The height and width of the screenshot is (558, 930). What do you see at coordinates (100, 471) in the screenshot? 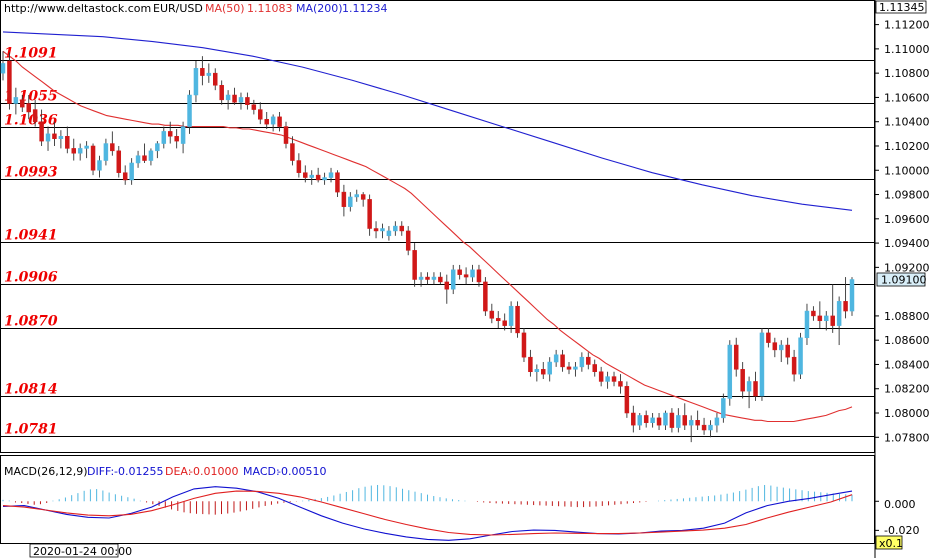
I see `macd-diff-label: DIFF:` at bounding box center [100, 471].